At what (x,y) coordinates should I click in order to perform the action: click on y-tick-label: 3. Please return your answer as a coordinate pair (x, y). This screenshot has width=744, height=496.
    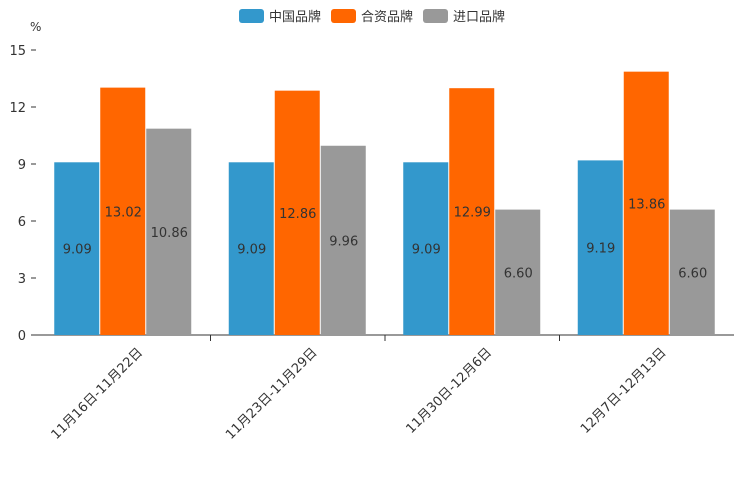
    Looking at the image, I should click on (22, 279).